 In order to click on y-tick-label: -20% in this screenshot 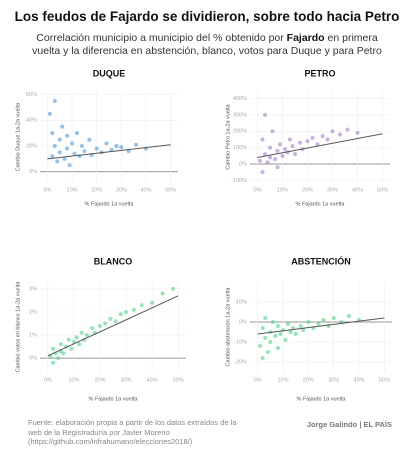, I will do `click(240, 362)`.